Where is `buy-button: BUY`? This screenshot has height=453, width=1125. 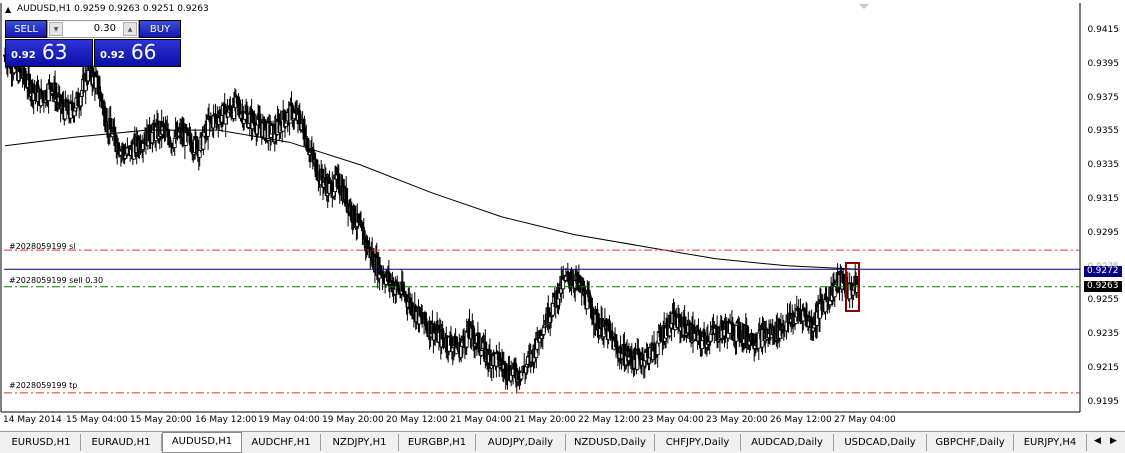 buy-button: BUY is located at coordinates (160, 29).